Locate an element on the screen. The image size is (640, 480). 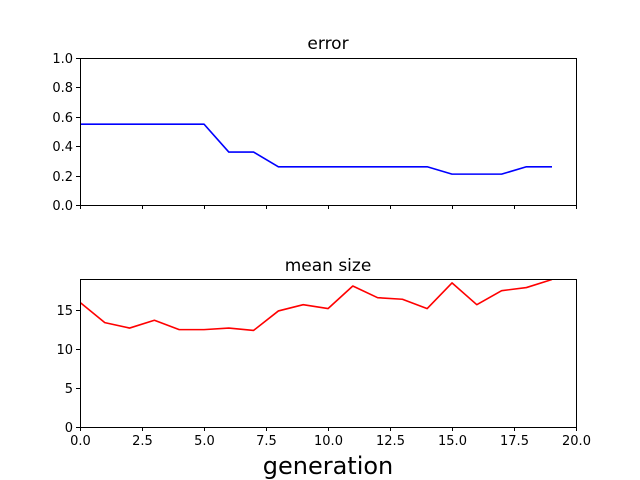
error-y-tick-label: 1.0 is located at coordinates (62, 59).